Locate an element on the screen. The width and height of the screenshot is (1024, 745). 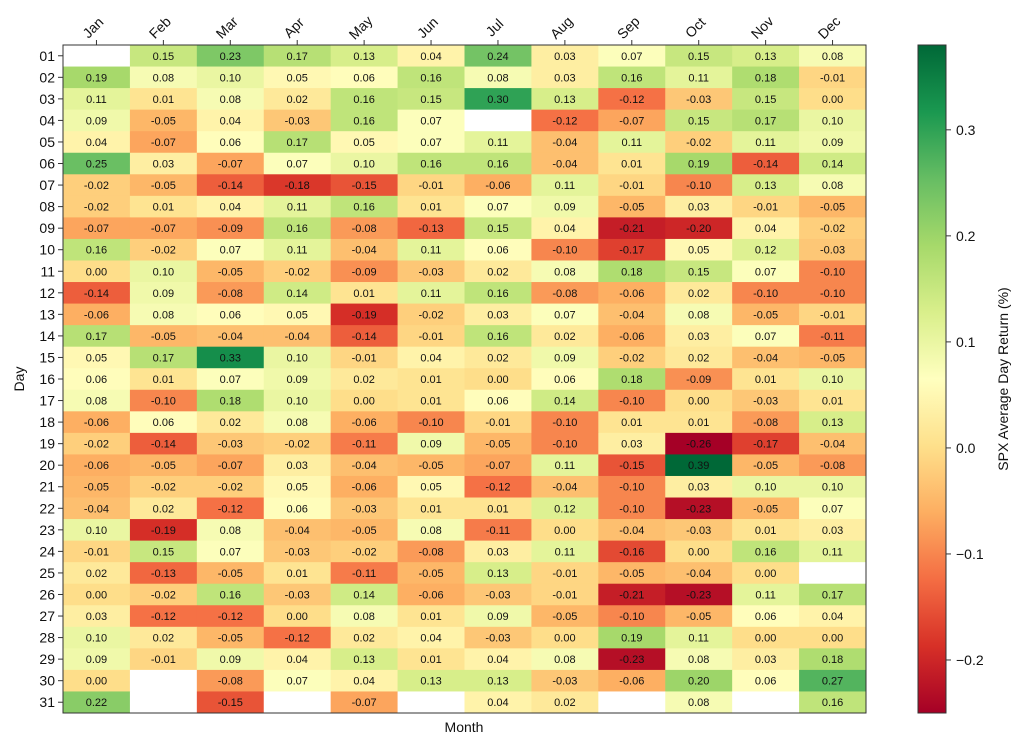
cell-value-label: -0.09 is located at coordinates (698, 380).